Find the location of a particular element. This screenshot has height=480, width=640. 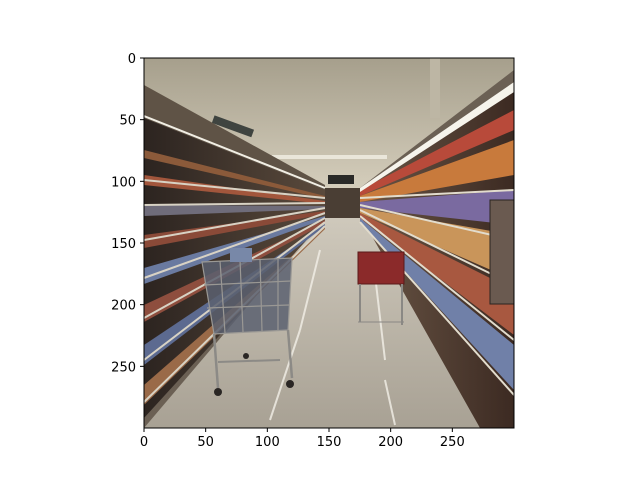

x-tick-label: 50 is located at coordinates (205, 442).